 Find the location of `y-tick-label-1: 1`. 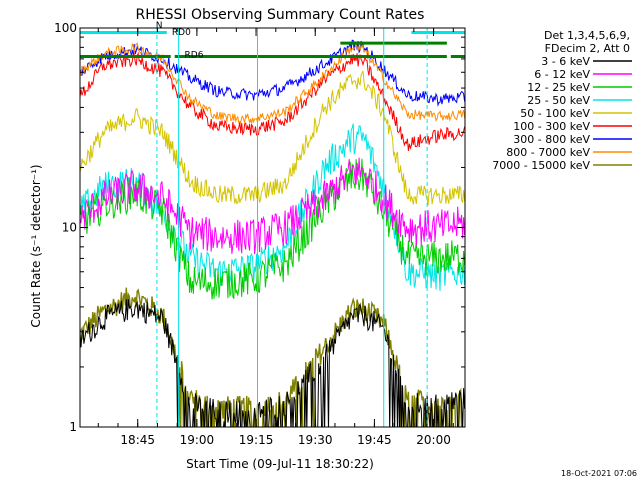

y-tick-label-1: 1 is located at coordinates (73, 427).